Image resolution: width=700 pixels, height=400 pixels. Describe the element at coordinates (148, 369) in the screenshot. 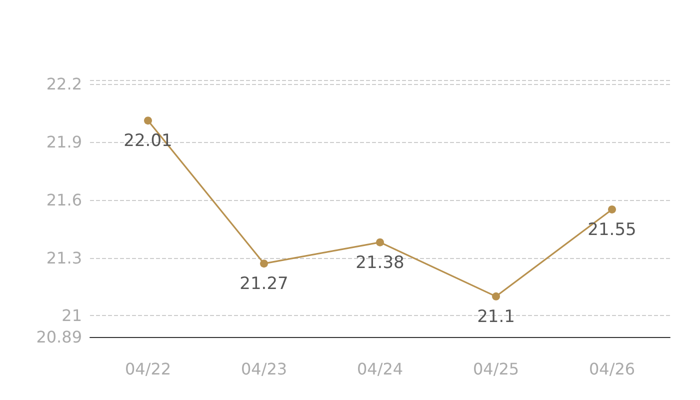

I see `x-tick-label: 04/22` at that location.